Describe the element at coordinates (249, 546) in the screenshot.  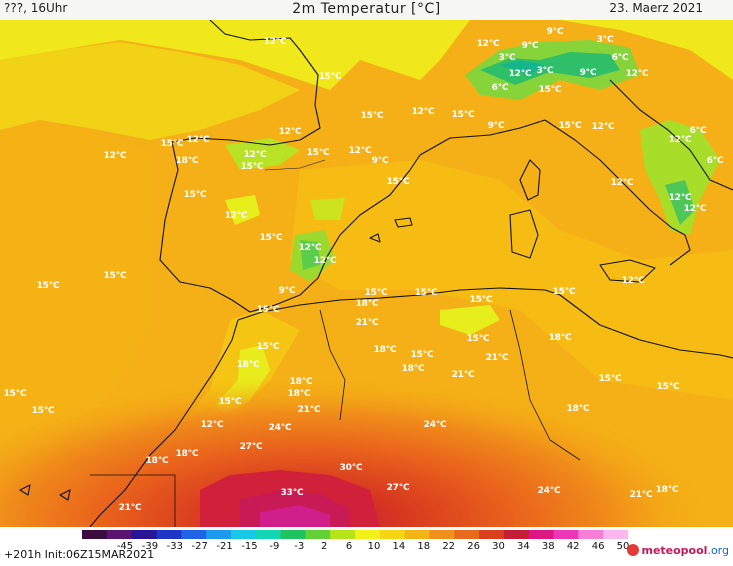
I see `color-scale-tick-label: -15` at that location.